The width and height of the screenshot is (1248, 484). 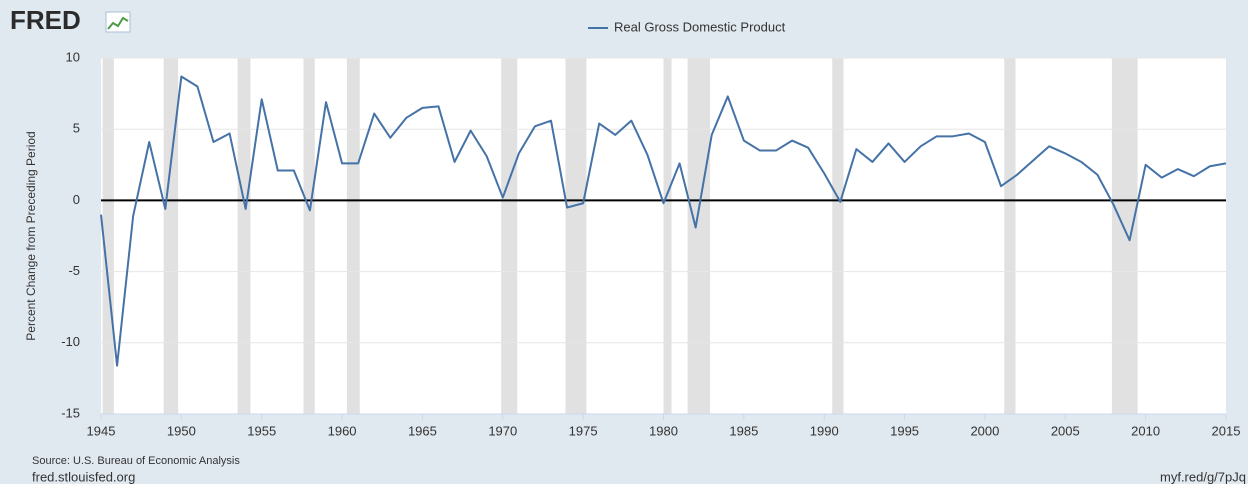 What do you see at coordinates (663, 430) in the screenshot?
I see `x-tick-label: 1980` at bounding box center [663, 430].